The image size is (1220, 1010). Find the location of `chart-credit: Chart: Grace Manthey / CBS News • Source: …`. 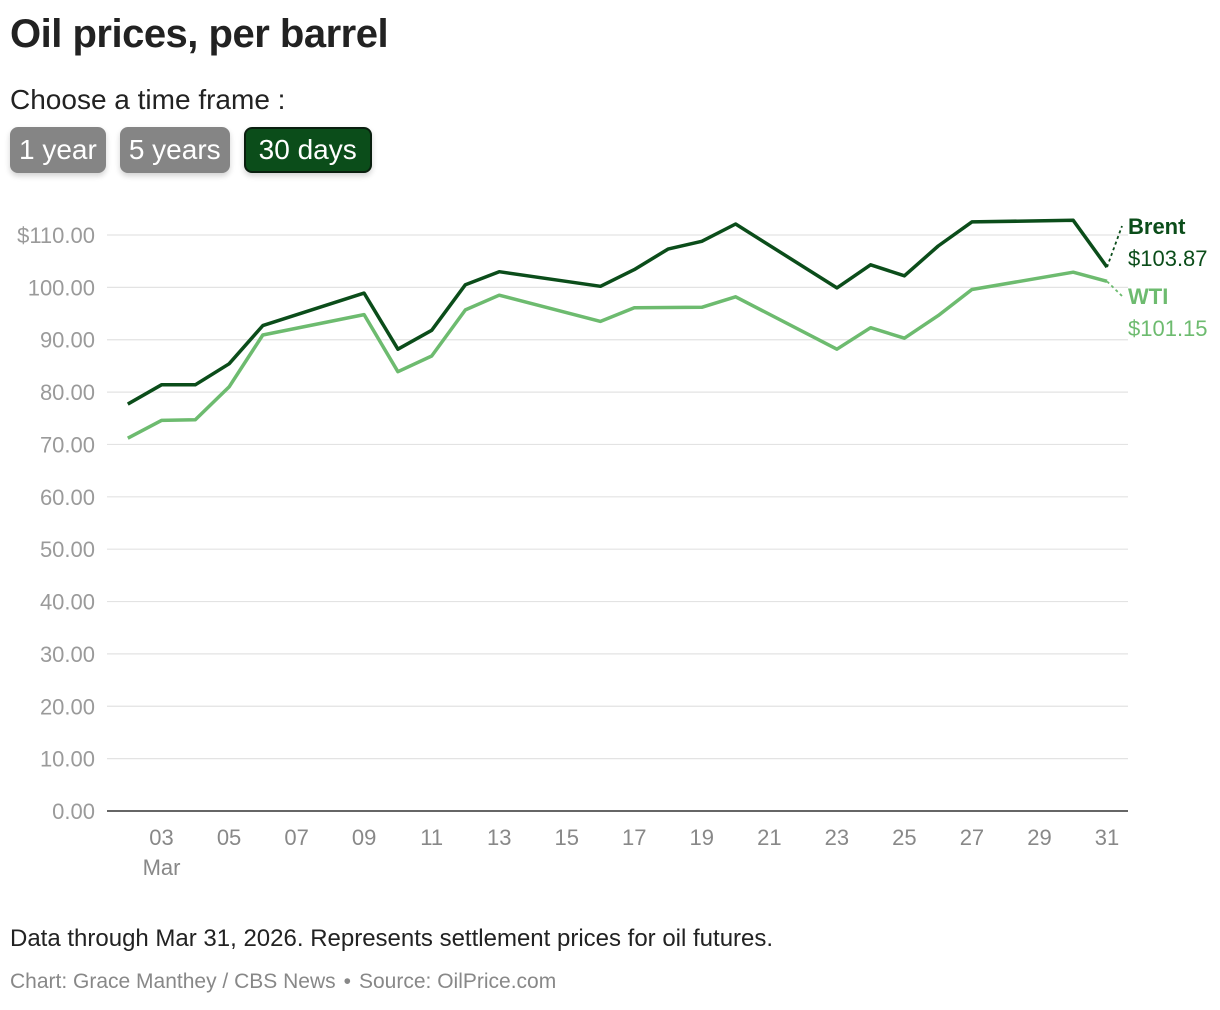

chart-credit: Chart: Grace Manthey / CBS News • Source: … is located at coordinates (283, 982).